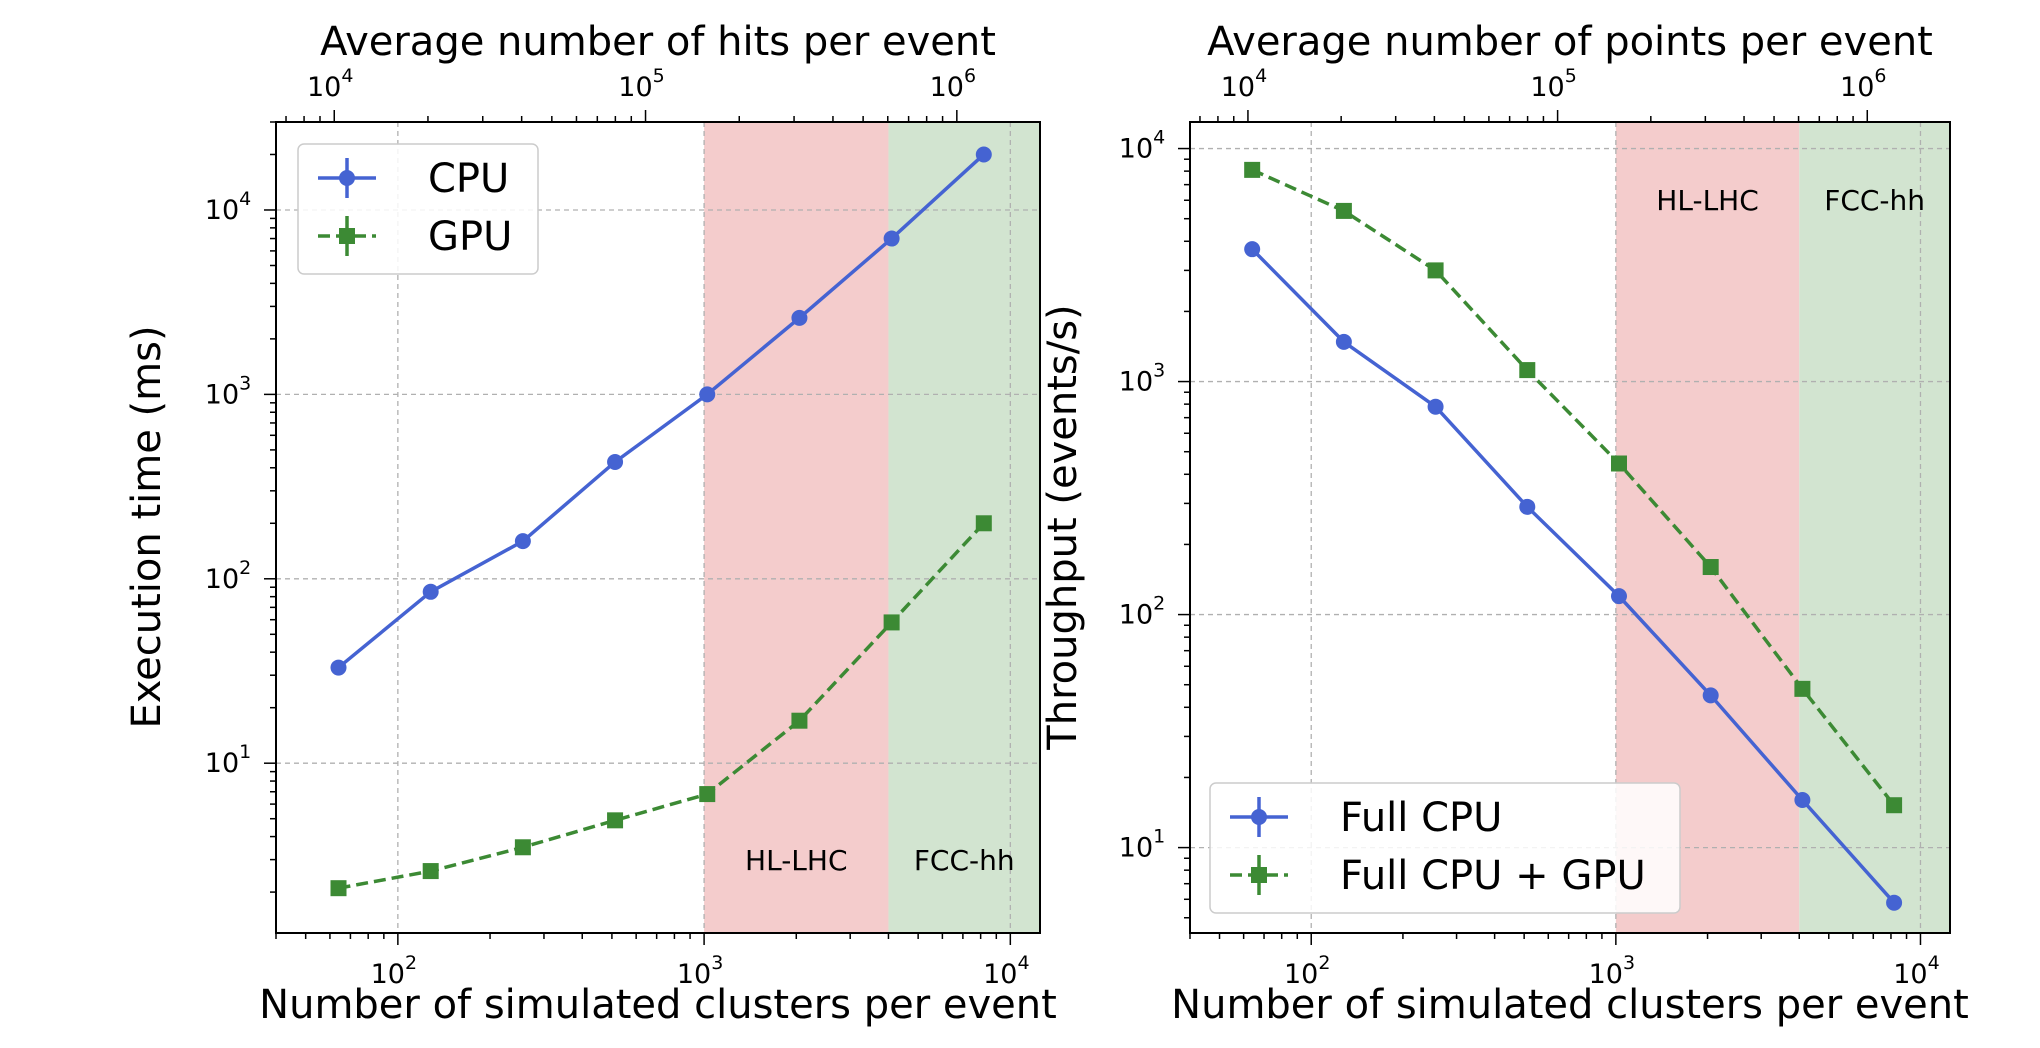 The width and height of the screenshot is (2040, 1048). Describe the element at coordinates (468, 179) in the screenshot. I see `legend-label: CPU` at that location.